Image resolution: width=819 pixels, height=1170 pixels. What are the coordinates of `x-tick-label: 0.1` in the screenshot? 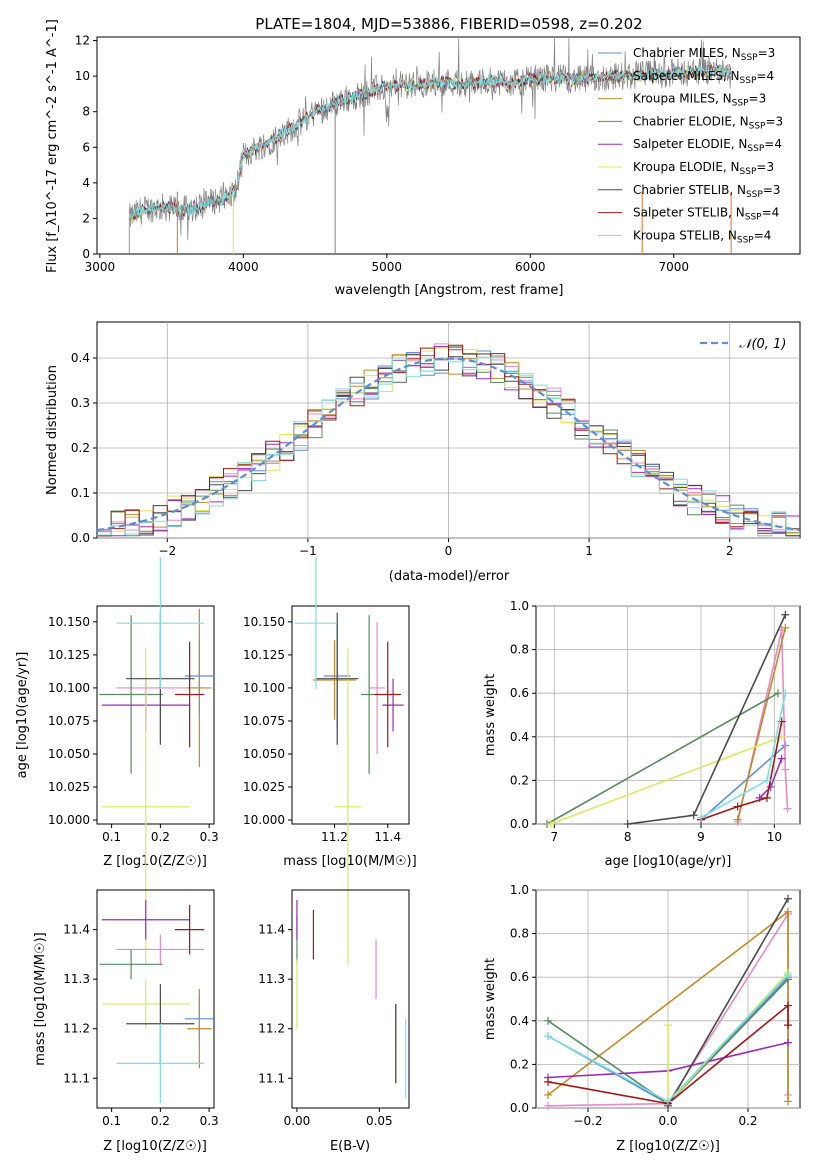 It's located at (111, 837).